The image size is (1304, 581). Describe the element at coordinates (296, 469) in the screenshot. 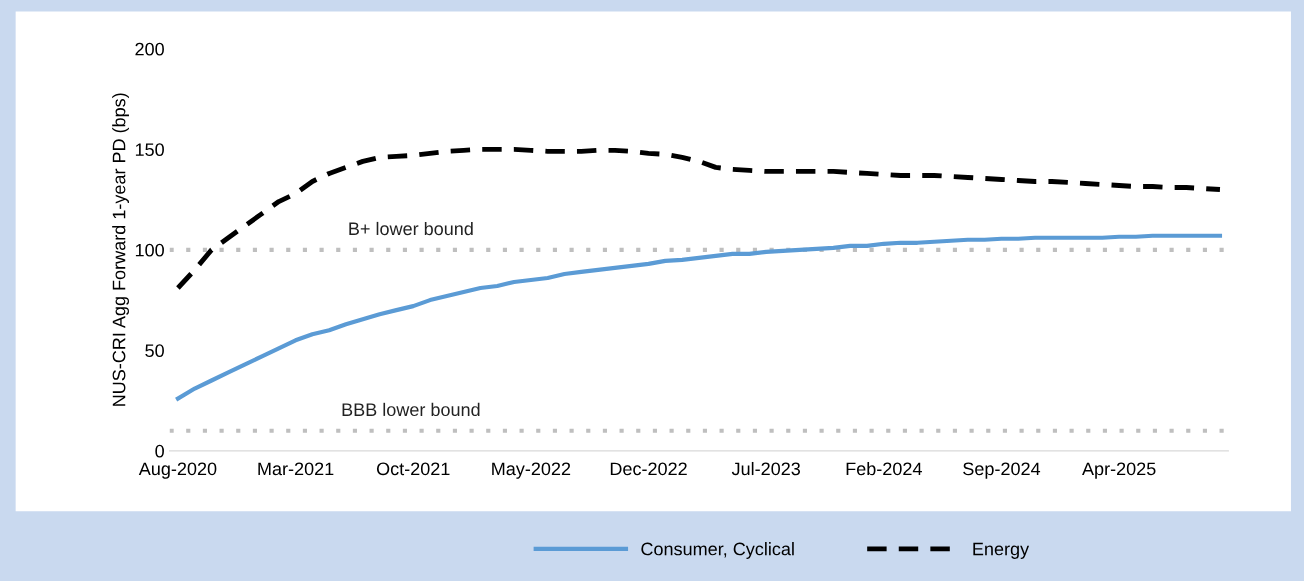

I see `x-tick-label: Mar-2021` at that location.